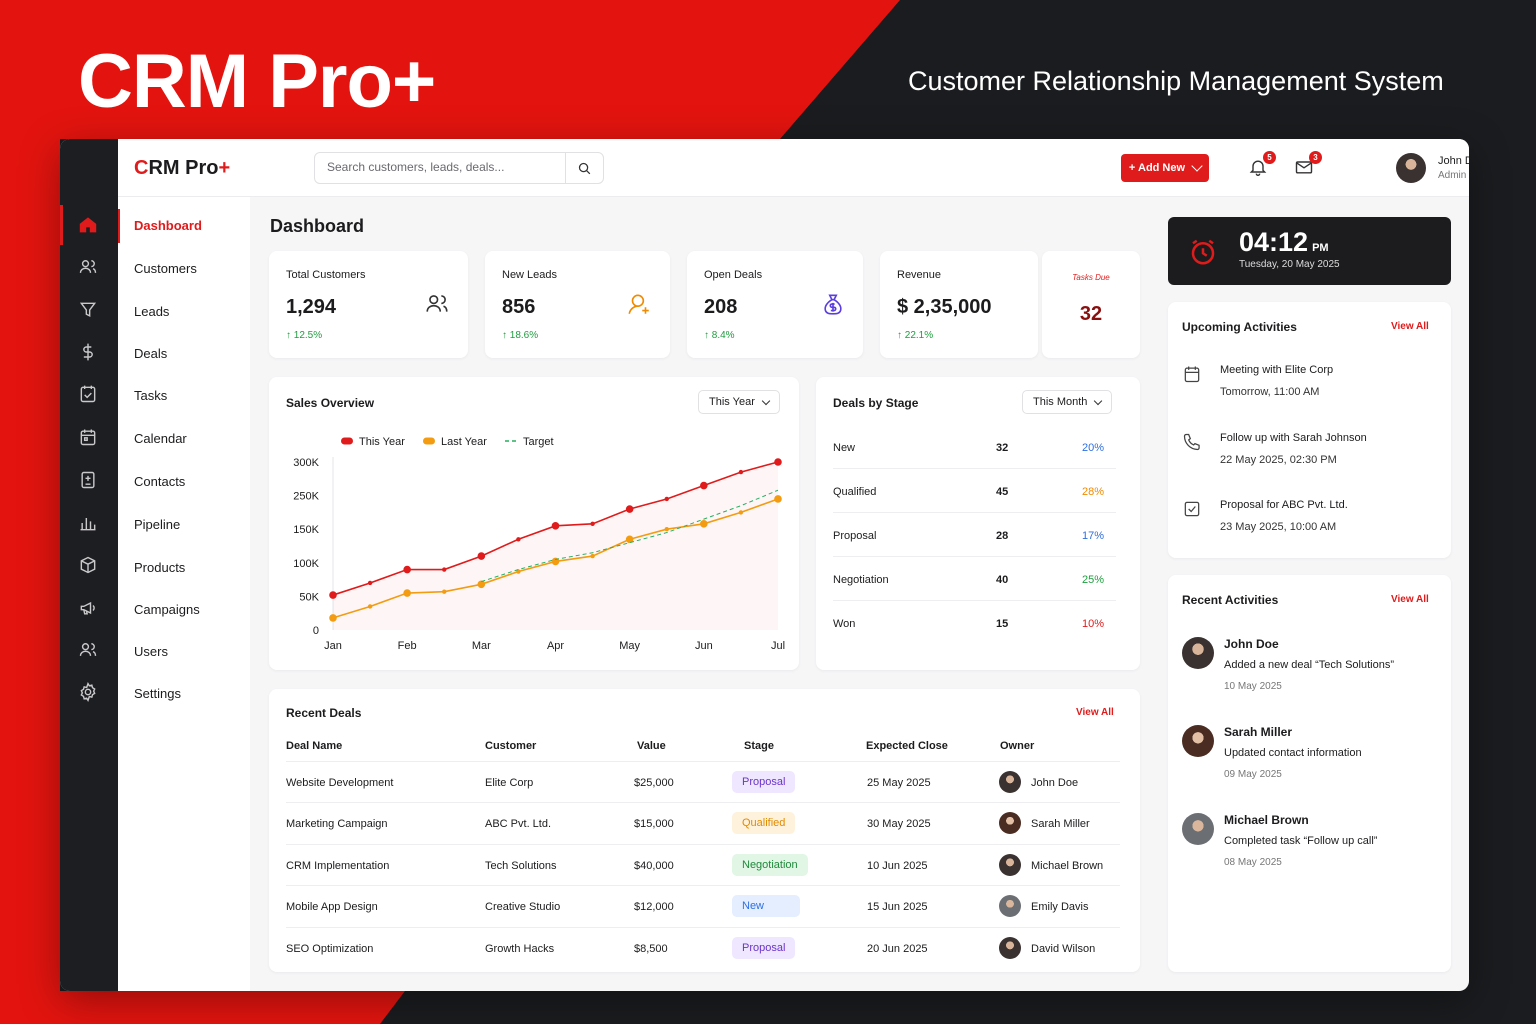  I want to click on deal-value: $15,000, so click(654, 824).